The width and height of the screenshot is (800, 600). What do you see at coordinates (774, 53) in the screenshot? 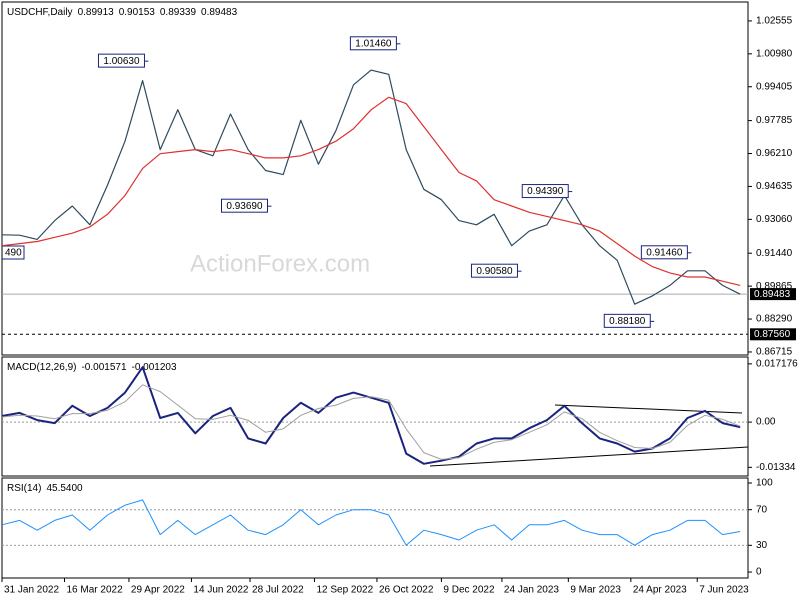
I see `y-tick-label: 1.00980` at bounding box center [774, 53].